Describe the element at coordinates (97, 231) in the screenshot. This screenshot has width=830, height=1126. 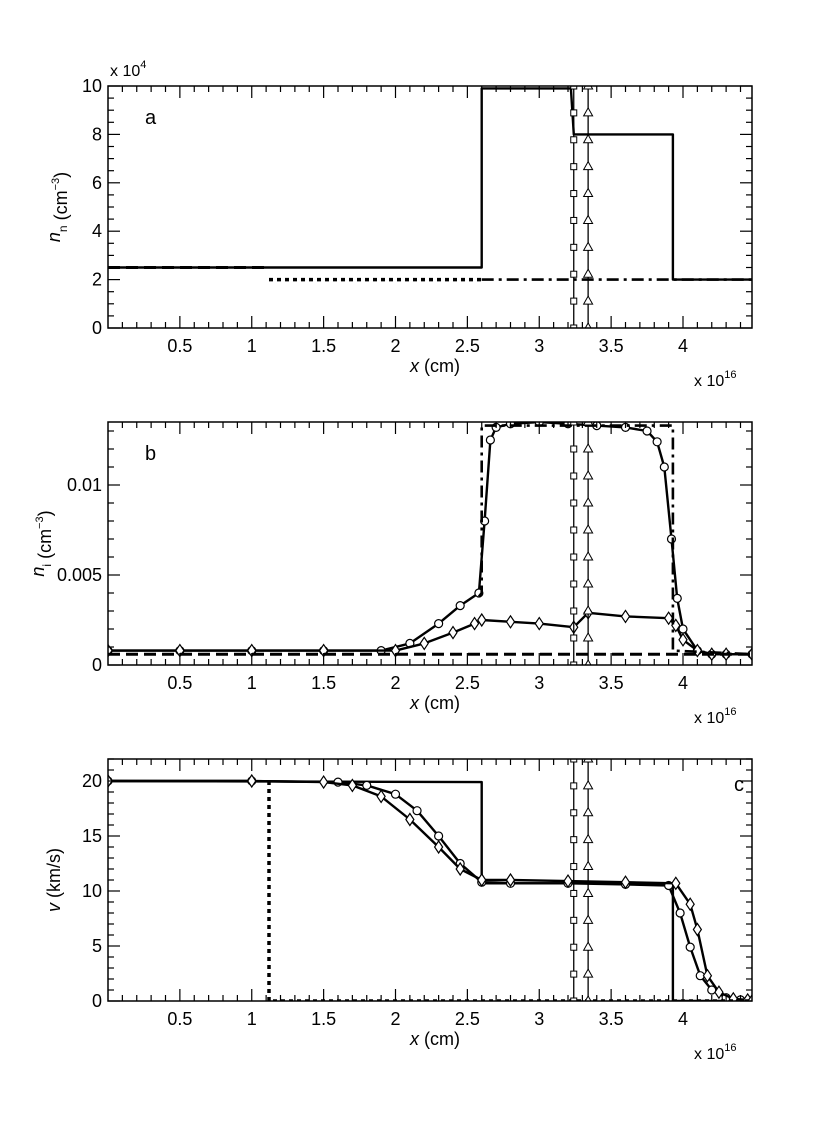
I see `y-tick-label: 4` at that location.